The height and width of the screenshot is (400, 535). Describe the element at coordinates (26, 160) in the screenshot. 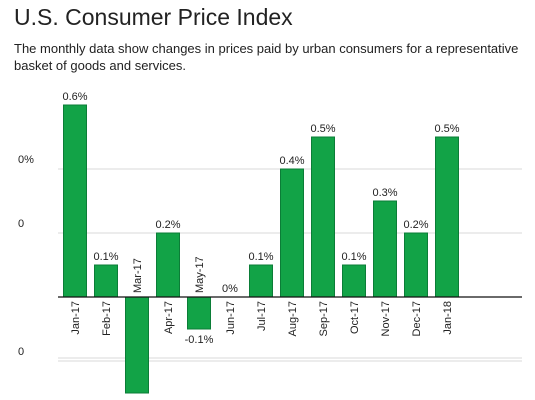

I see `y-tick-label: 0%` at that location.